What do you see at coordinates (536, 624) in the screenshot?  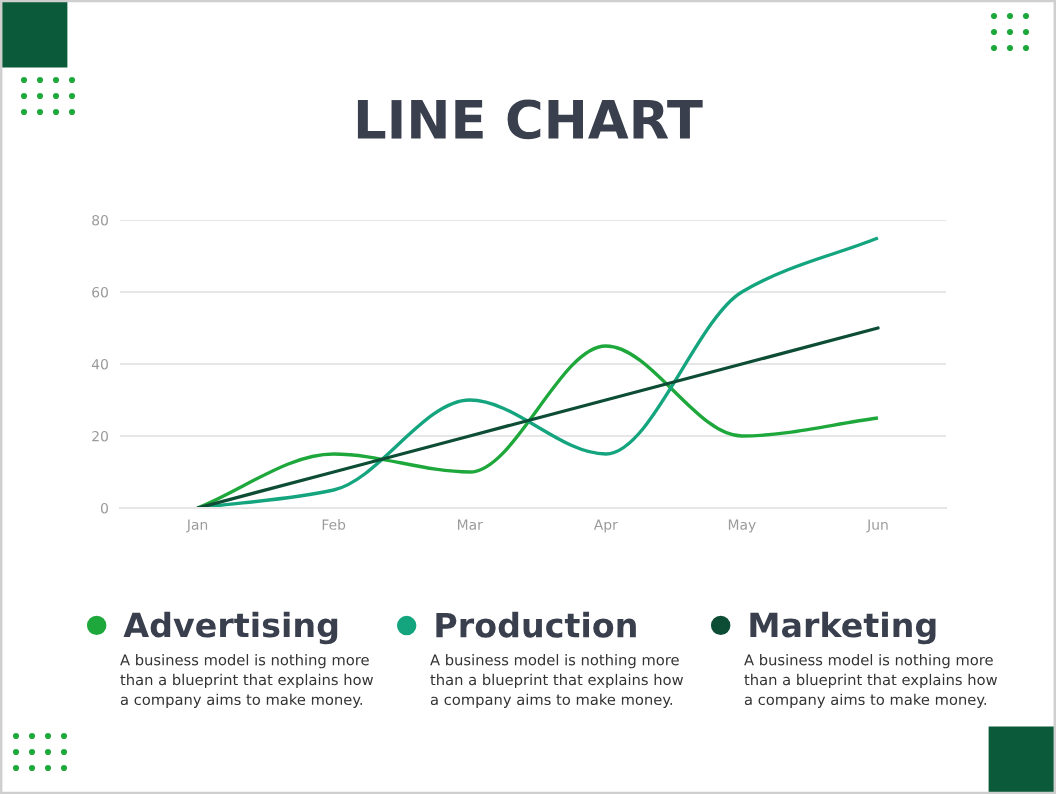 I see `legend-label: Production` at bounding box center [536, 624].